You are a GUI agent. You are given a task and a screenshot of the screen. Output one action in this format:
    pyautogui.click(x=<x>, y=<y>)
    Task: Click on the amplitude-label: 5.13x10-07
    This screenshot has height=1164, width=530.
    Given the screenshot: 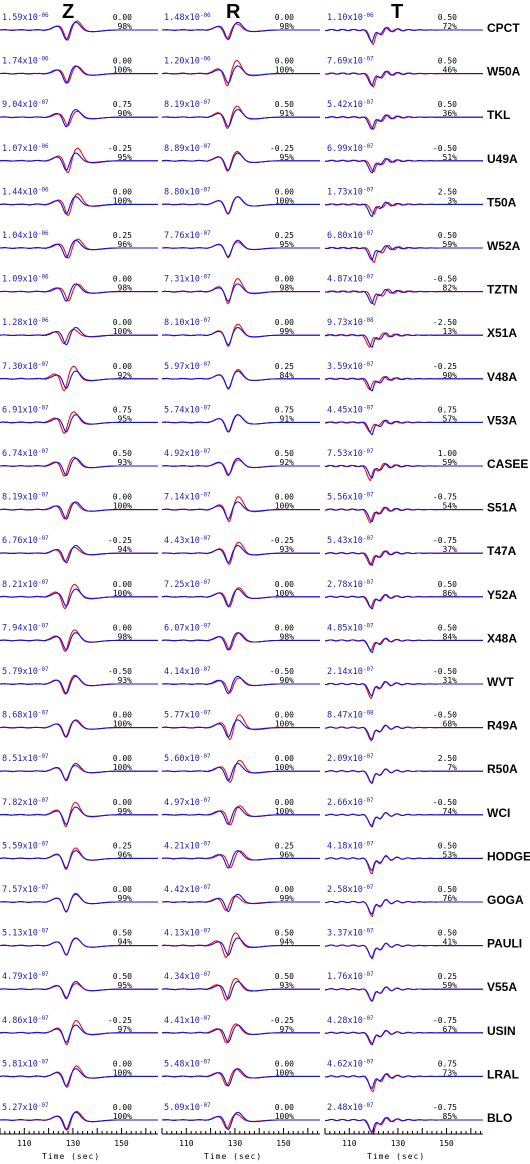 What is the action you would take?
    pyautogui.click(x=25, y=933)
    